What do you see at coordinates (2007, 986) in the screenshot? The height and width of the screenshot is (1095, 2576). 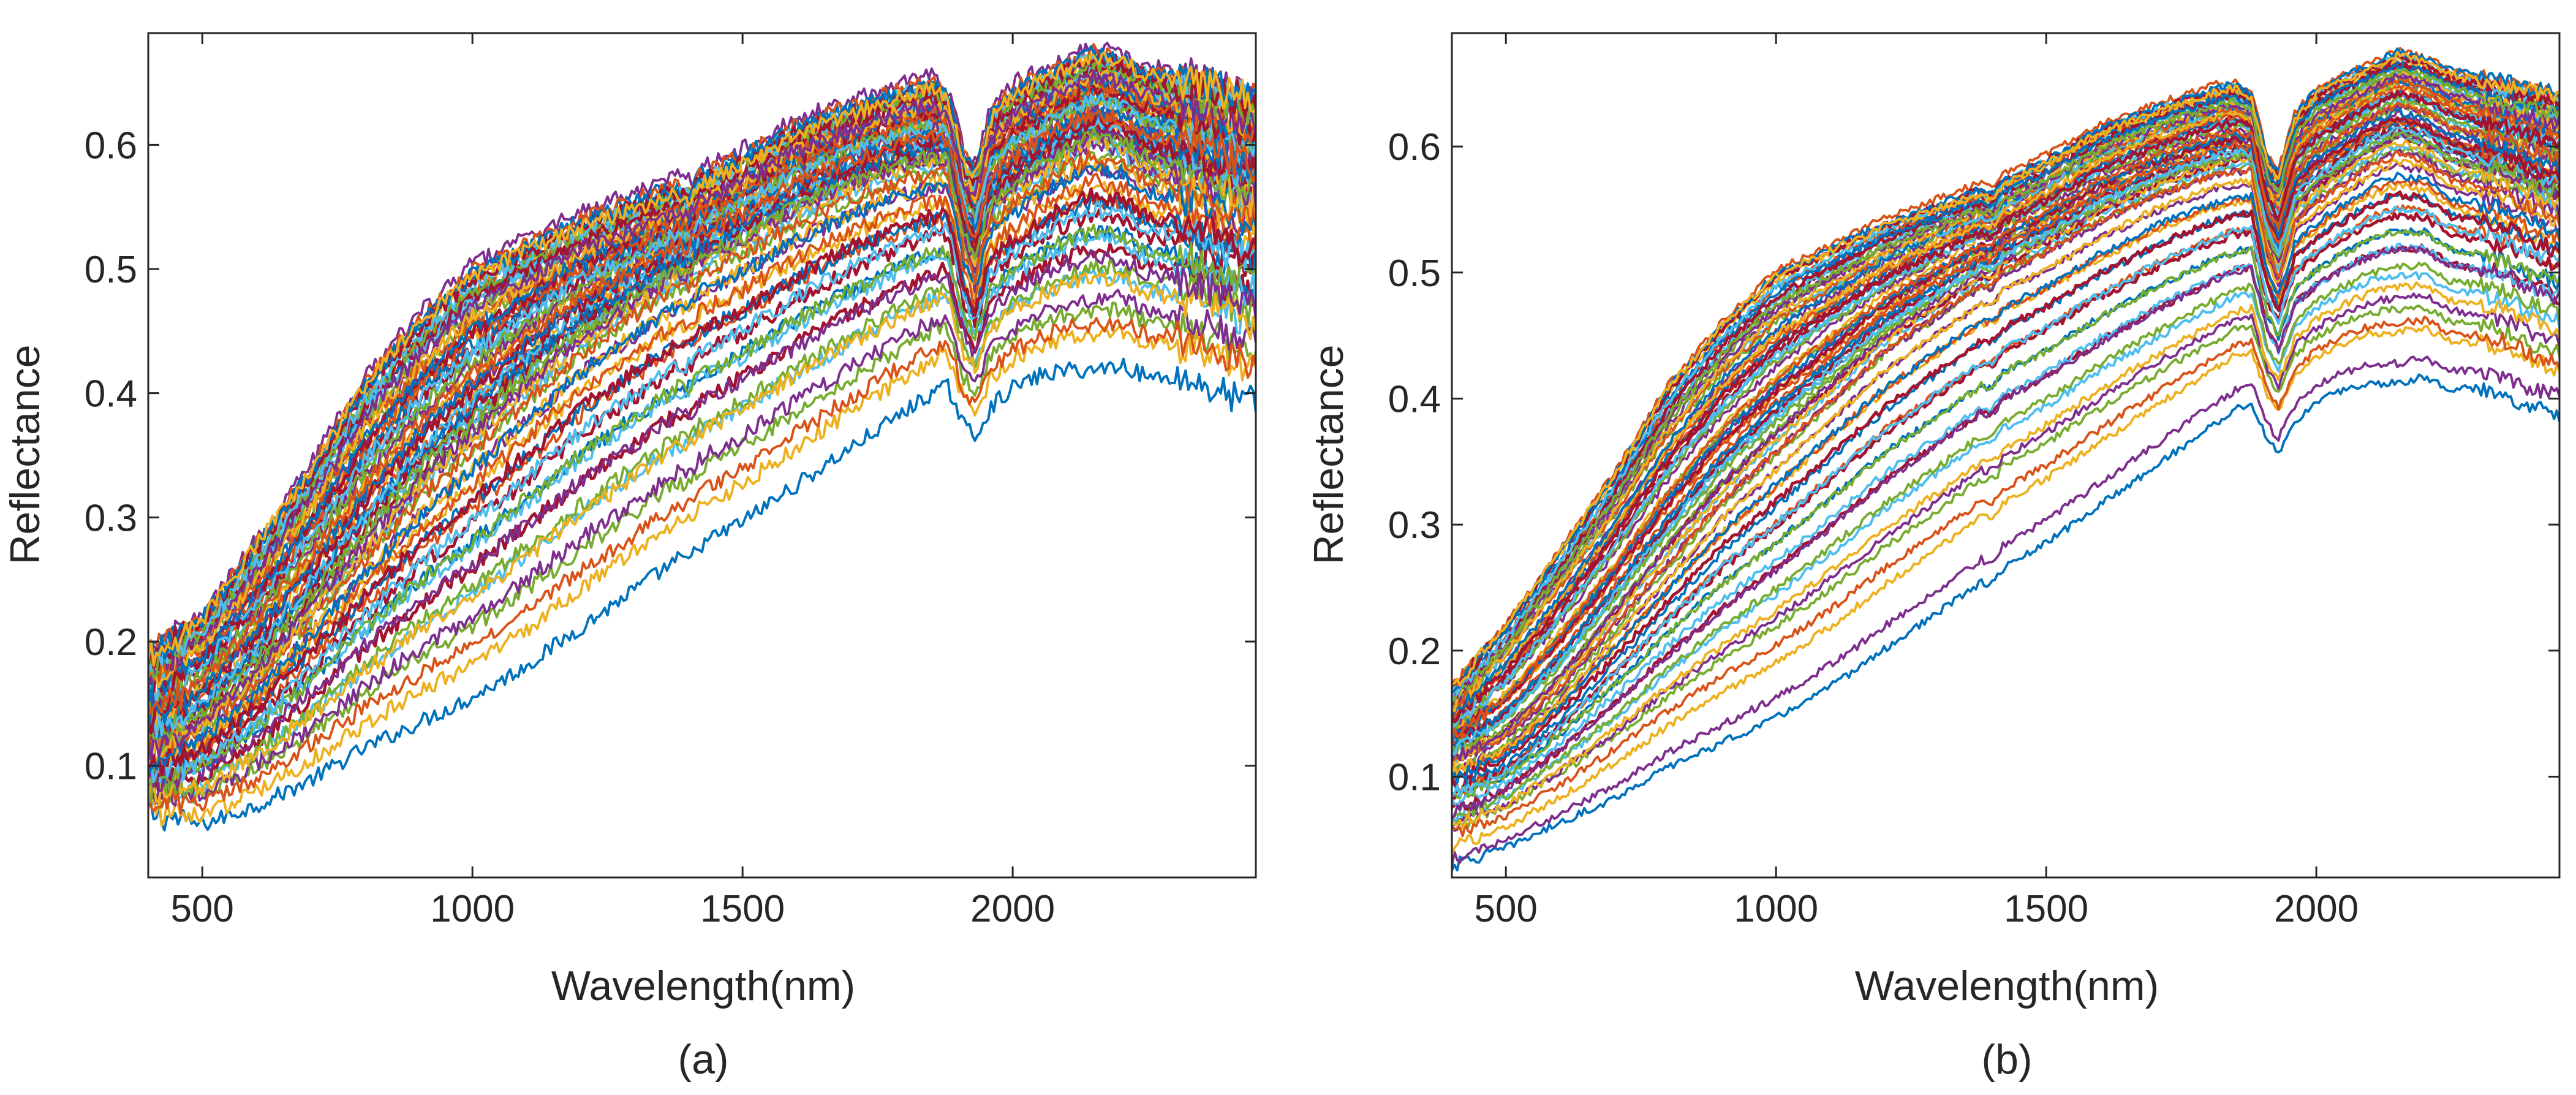 I see `panel-b-xlabel: Wavelength(nm)` at bounding box center [2007, 986].